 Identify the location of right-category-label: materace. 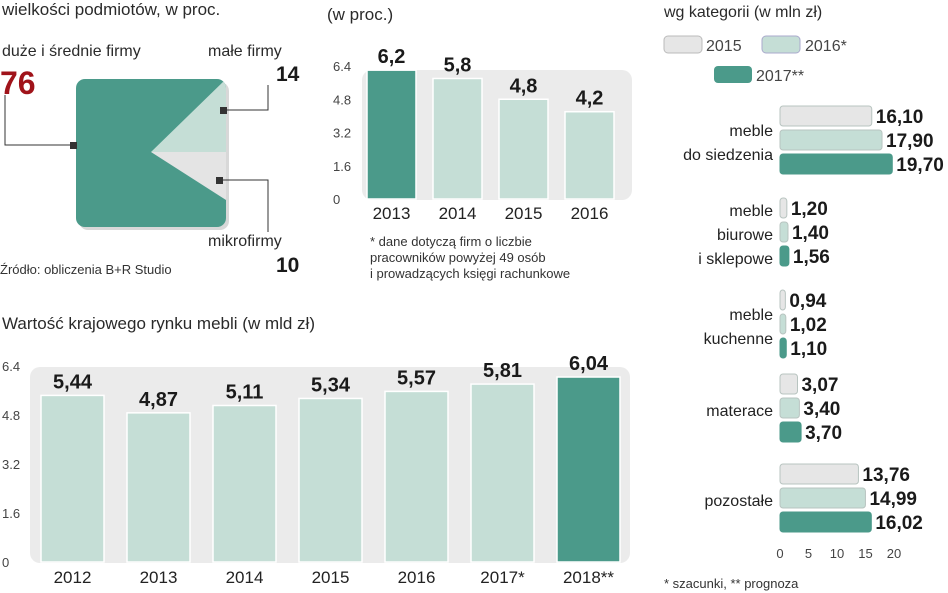
(739, 411).